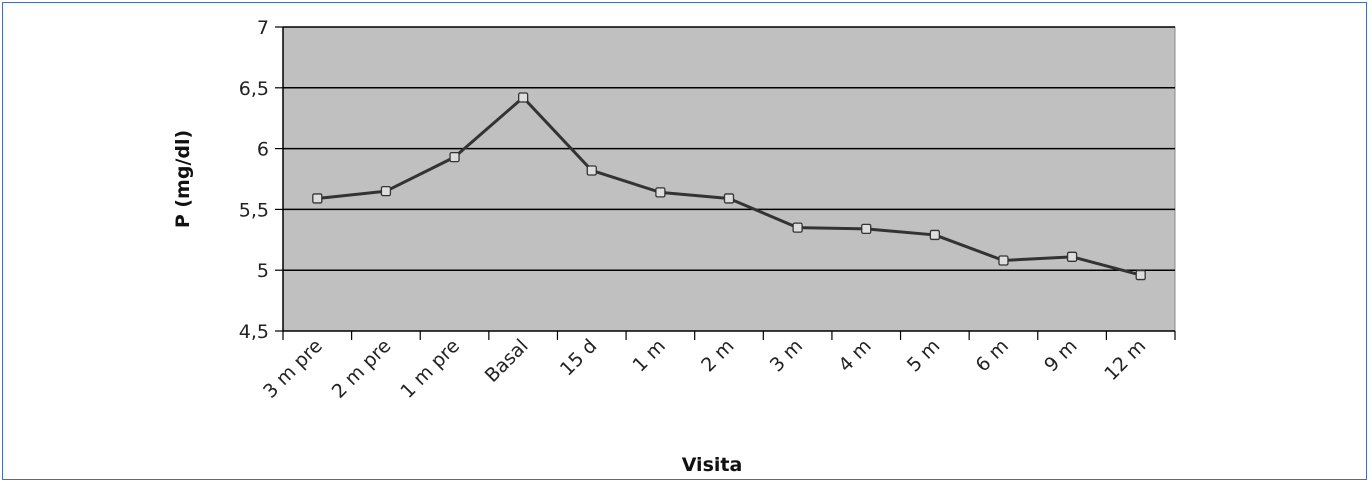 The height and width of the screenshot is (483, 1371). Describe the element at coordinates (263, 271) in the screenshot. I see `y-tick-label: 5` at that location.